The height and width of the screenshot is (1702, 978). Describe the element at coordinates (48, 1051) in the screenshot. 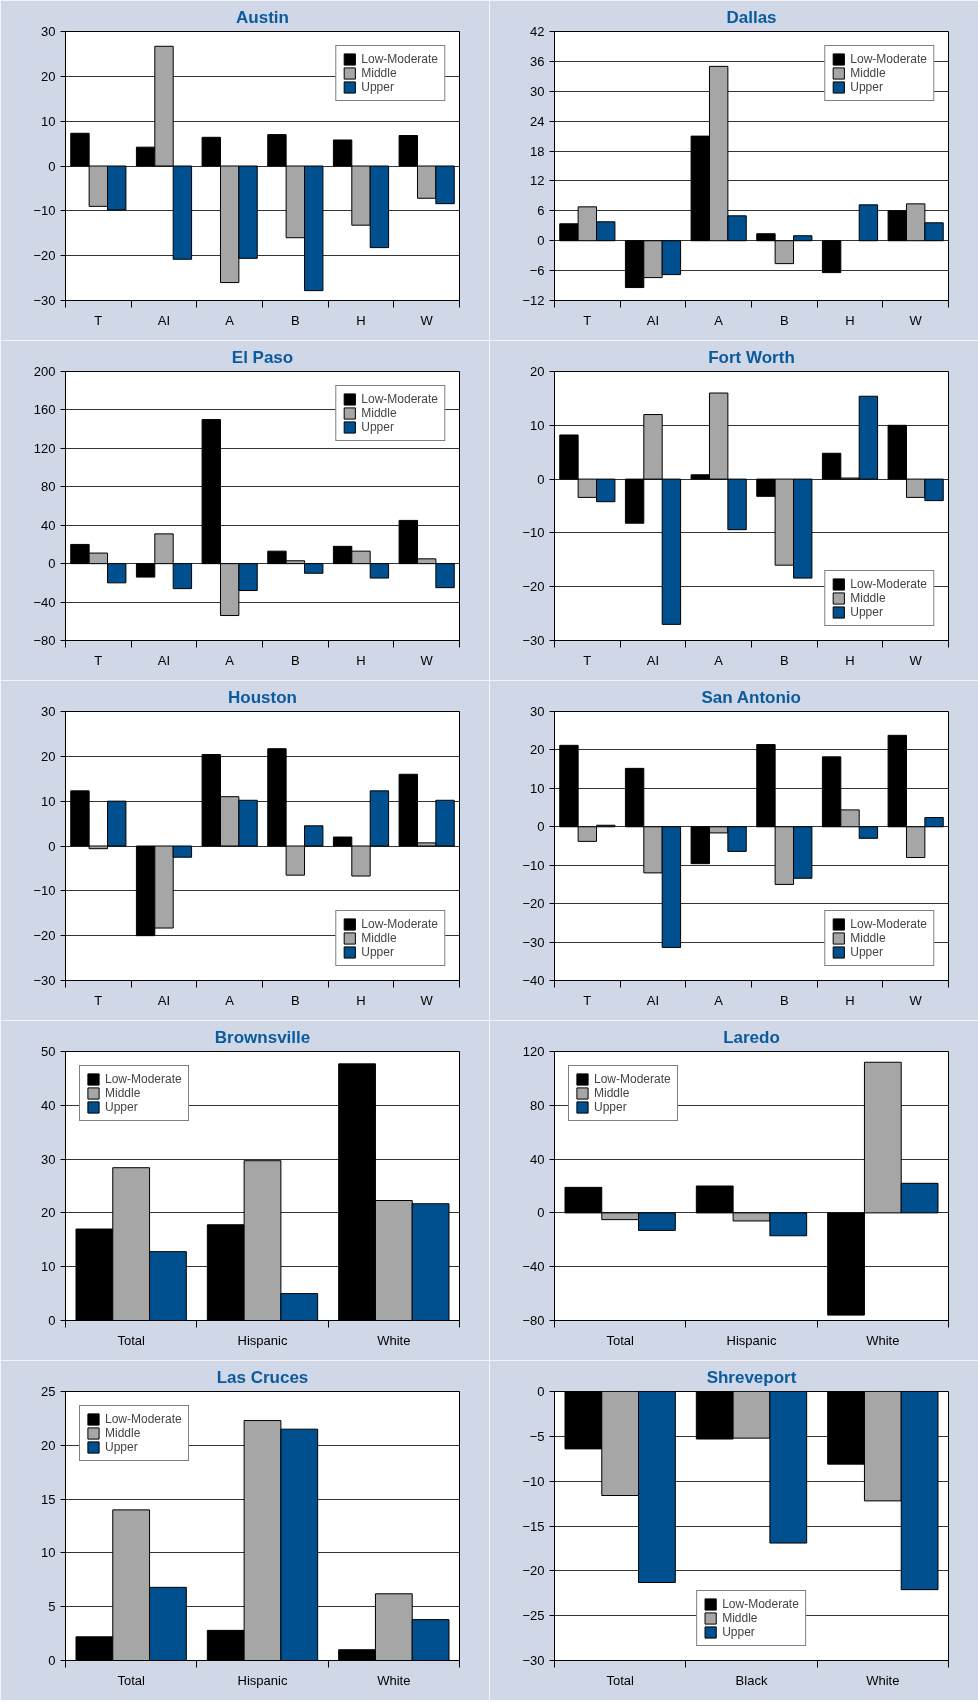

I see `y-tick-label: 50` at that location.